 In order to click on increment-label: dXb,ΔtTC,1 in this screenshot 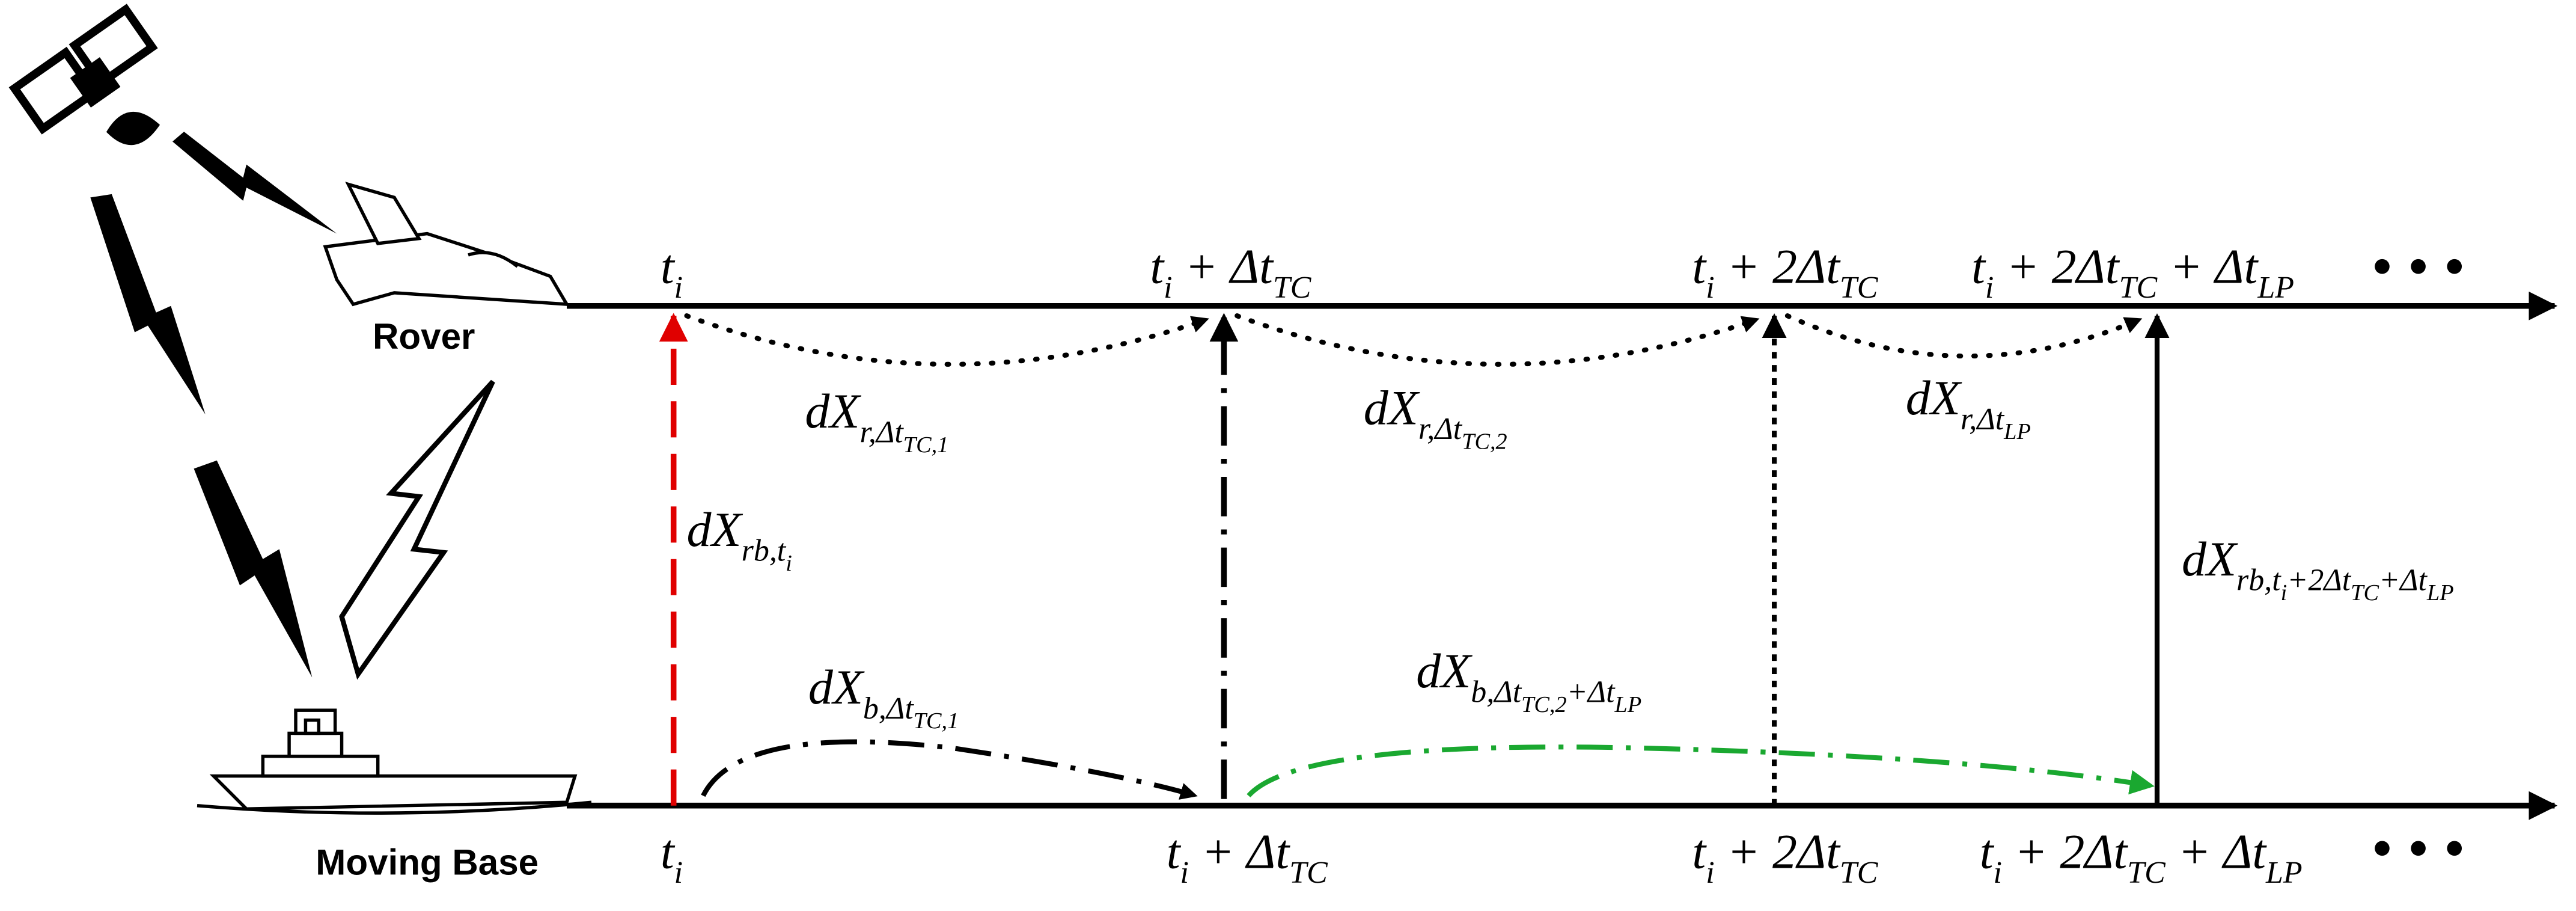, I will do `click(883, 697)`.